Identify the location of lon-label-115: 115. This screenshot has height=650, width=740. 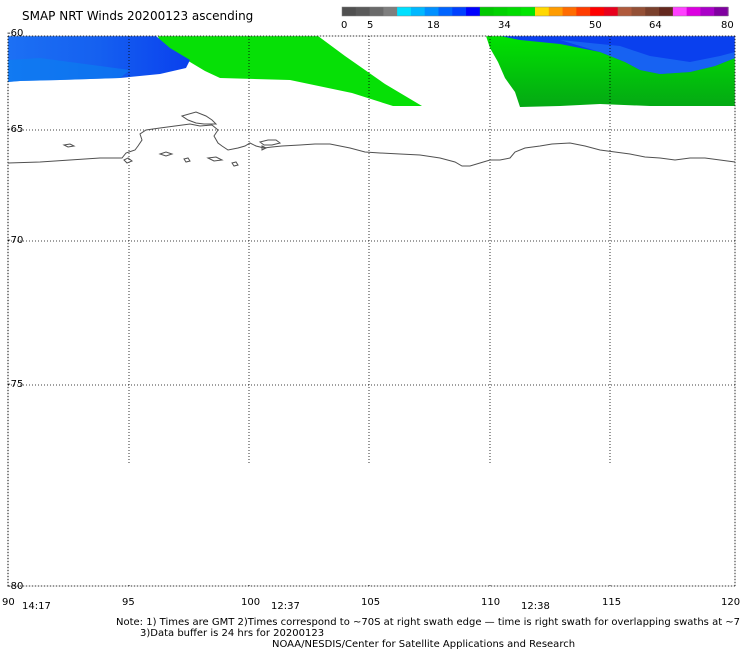
(612, 602).